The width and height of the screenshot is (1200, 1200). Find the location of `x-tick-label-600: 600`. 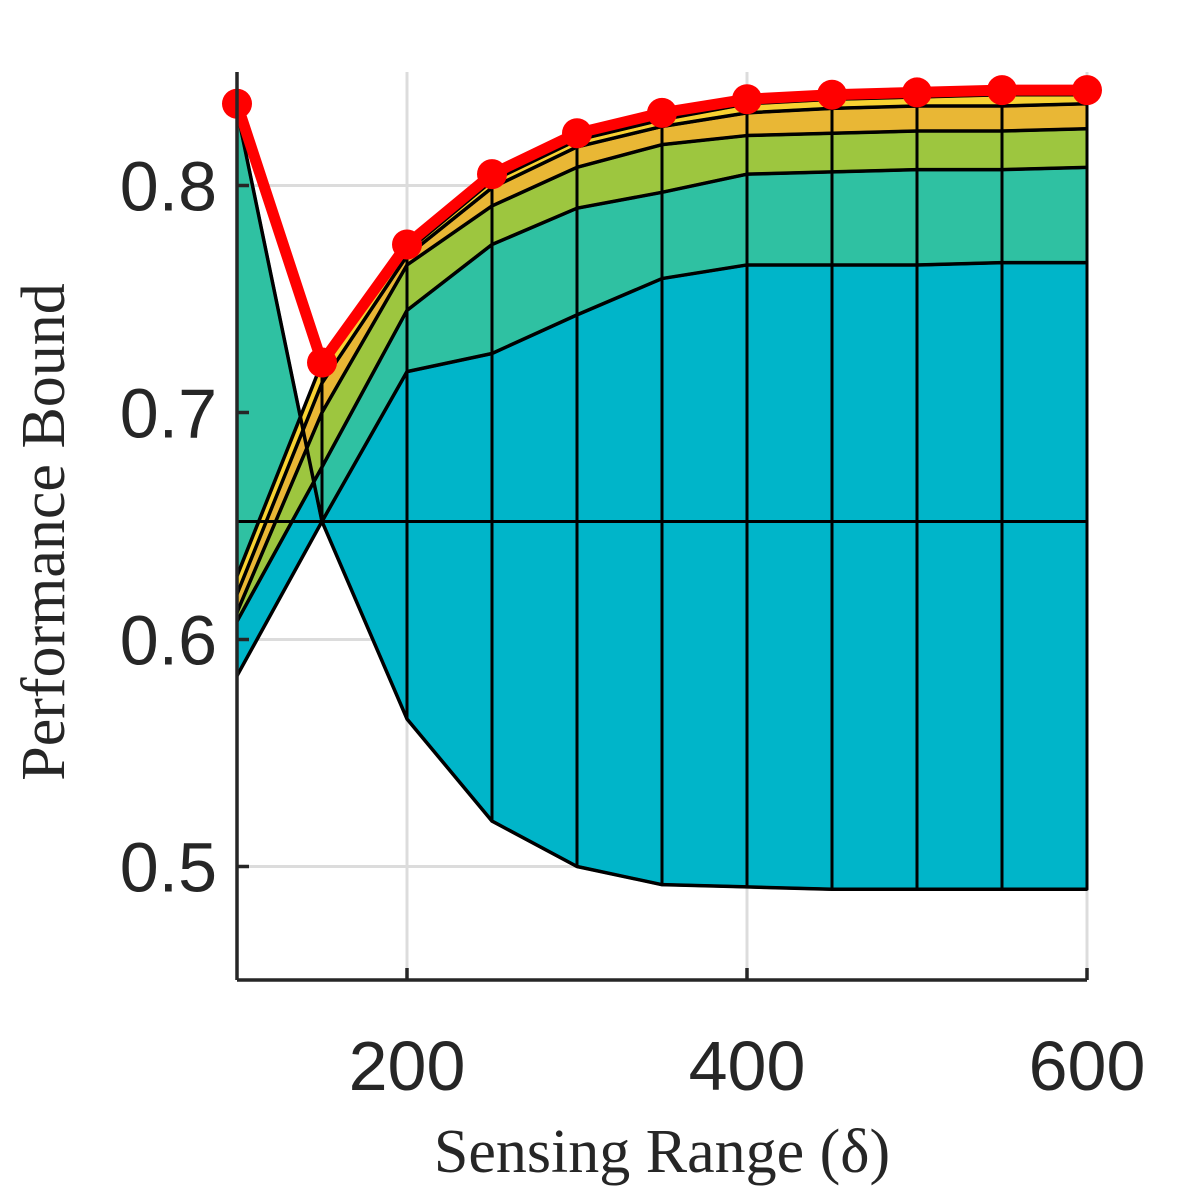

x-tick-label-600: 600 is located at coordinates (1087, 1066).